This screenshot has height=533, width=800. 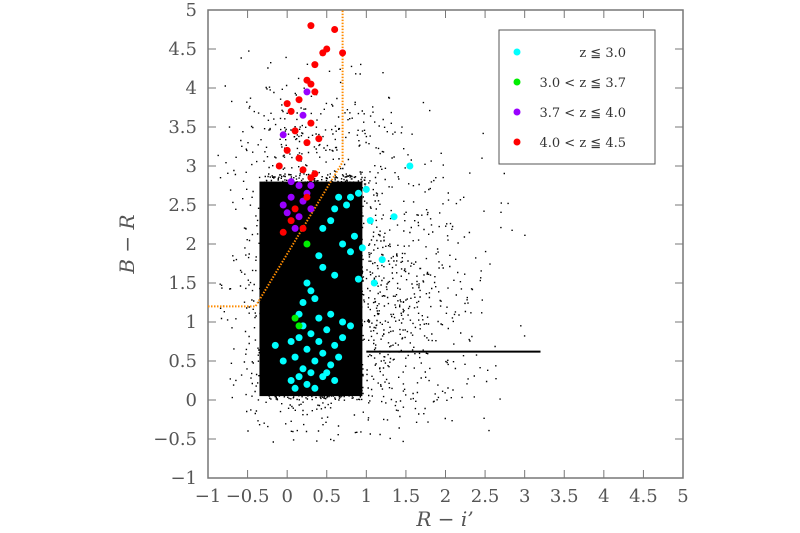 What do you see at coordinates (175, 439) in the screenshot?
I see `y-tick-label: −0.5` at bounding box center [175, 439].